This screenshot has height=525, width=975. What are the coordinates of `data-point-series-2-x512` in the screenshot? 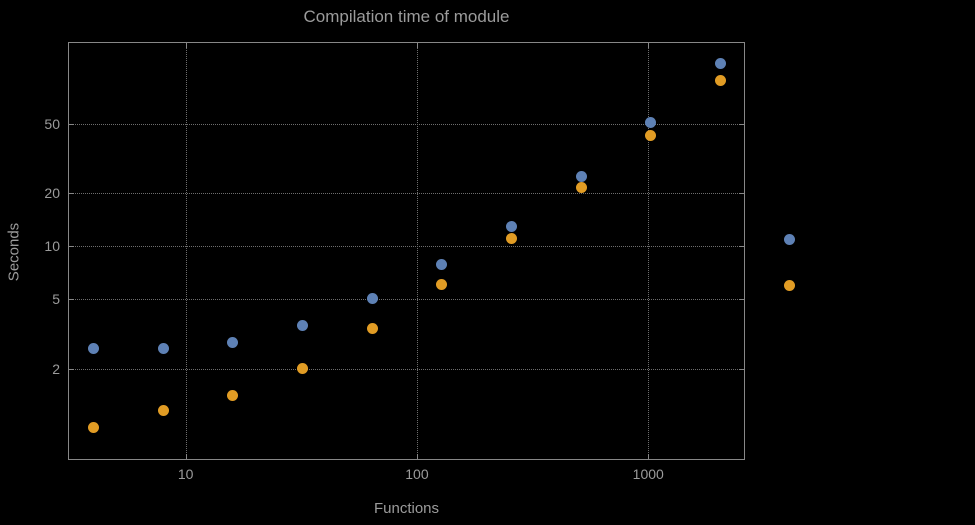 It's located at (581, 188).